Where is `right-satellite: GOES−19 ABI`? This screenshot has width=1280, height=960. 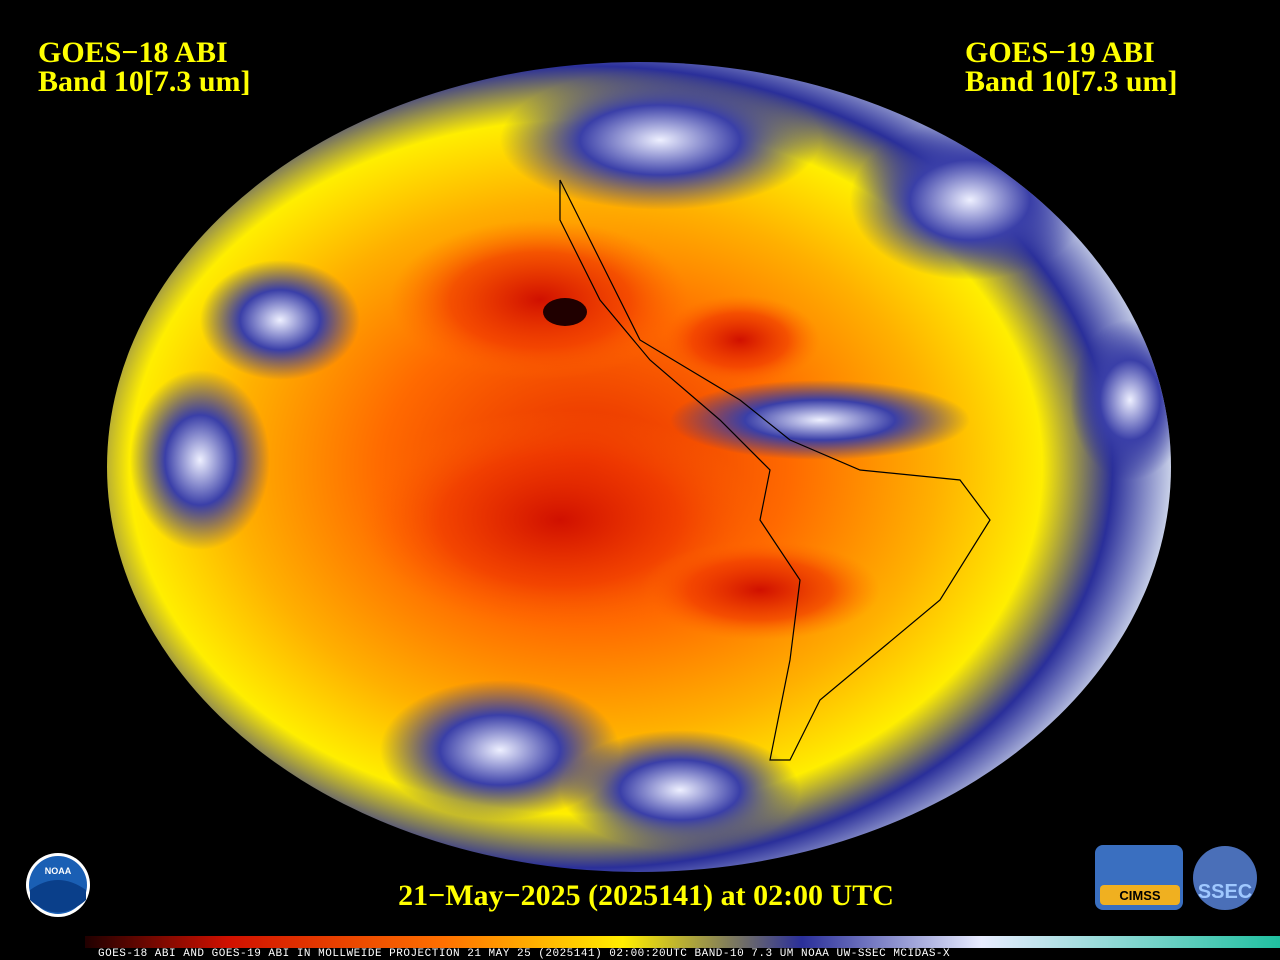
right-satellite: GOES−19 ABI is located at coordinates (1060, 52).